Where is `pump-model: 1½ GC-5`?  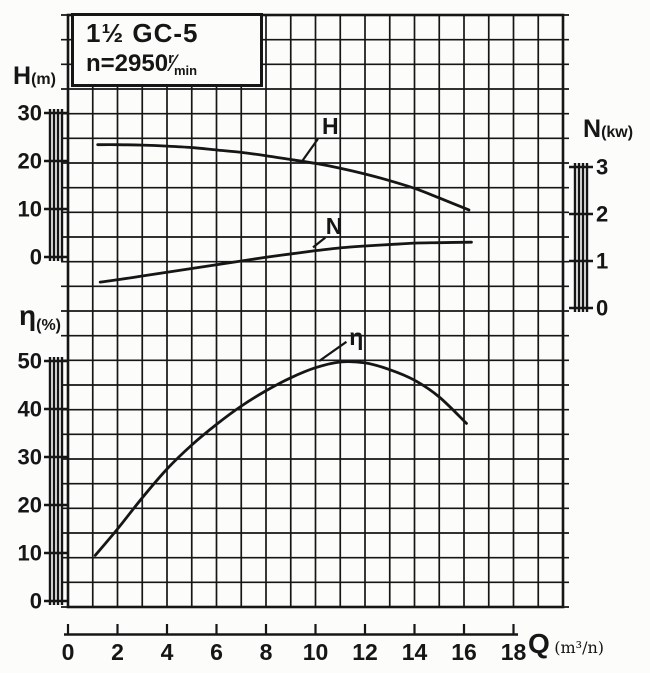
pump-model: 1½ GC-5 is located at coordinates (142, 33).